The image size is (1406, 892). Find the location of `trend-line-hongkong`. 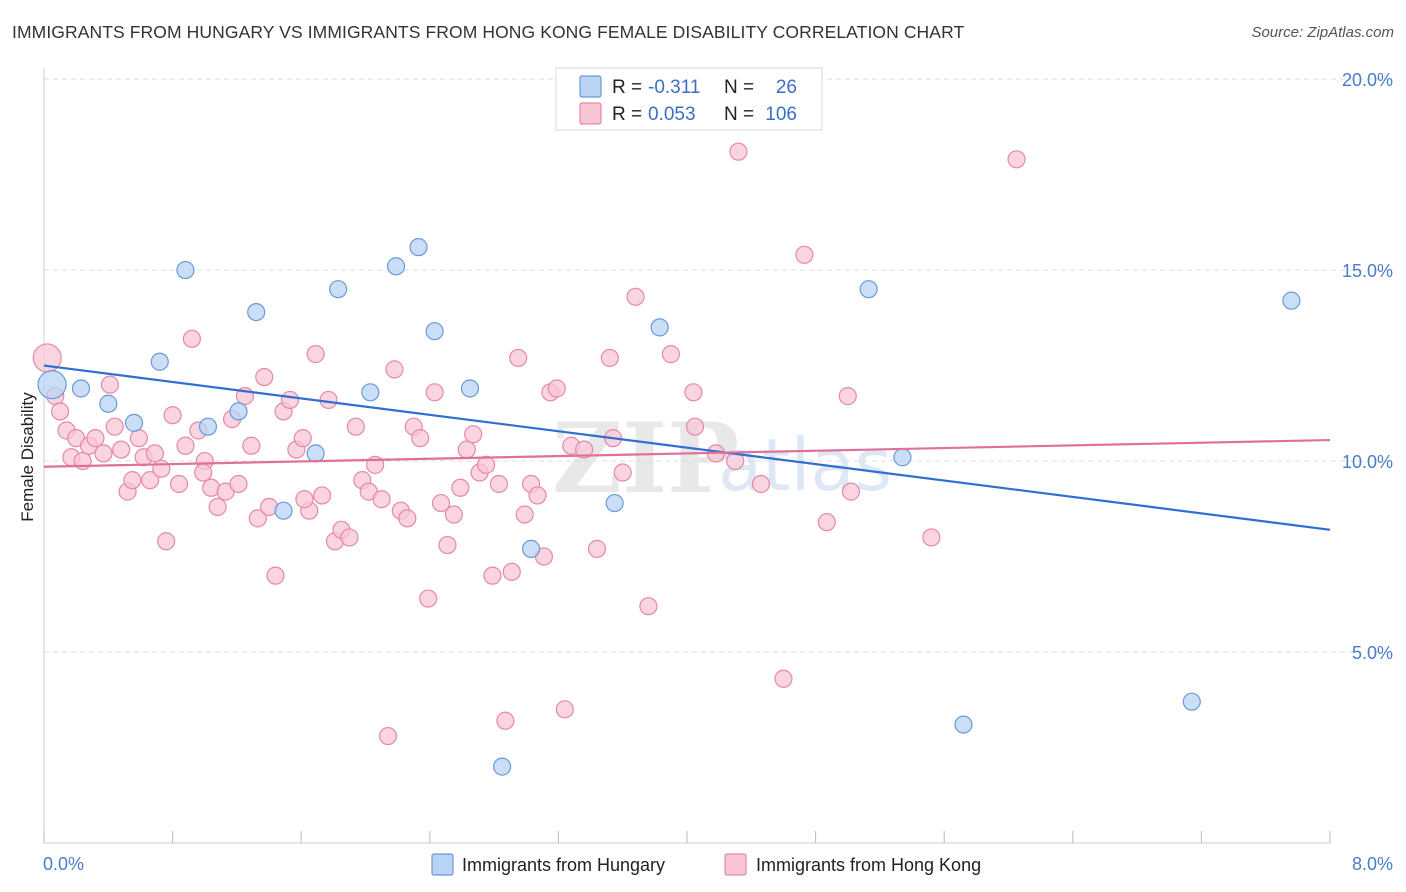

trend-line-hongkong is located at coordinates (687, 453).